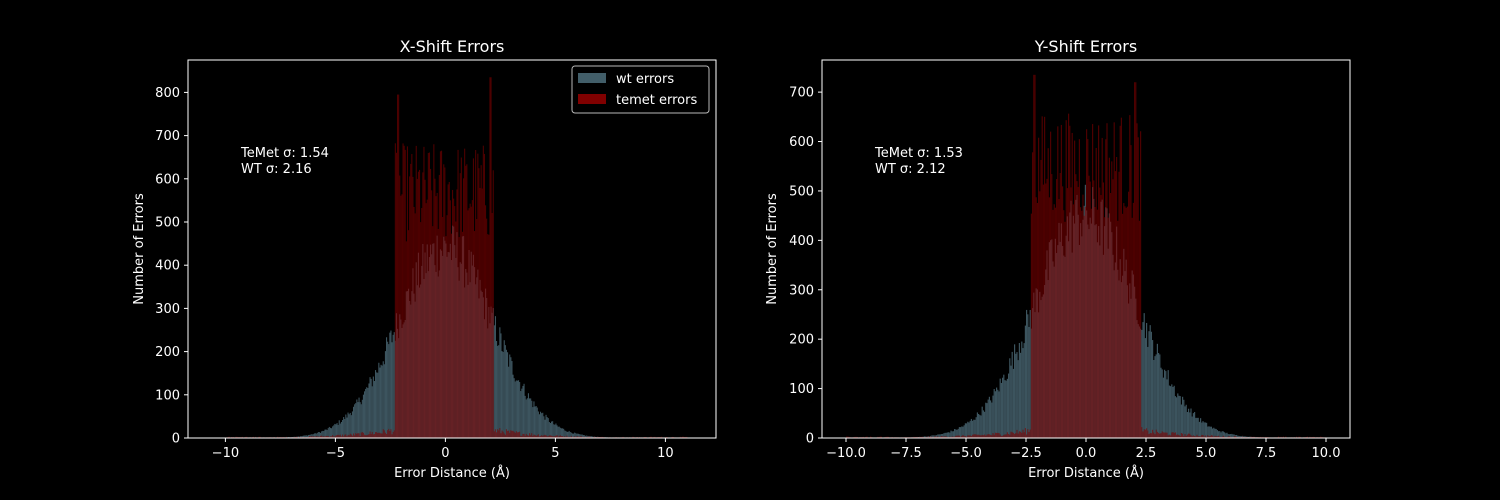  Describe the element at coordinates (225, 453) in the screenshot. I see `x-tick-label: −10` at that location.